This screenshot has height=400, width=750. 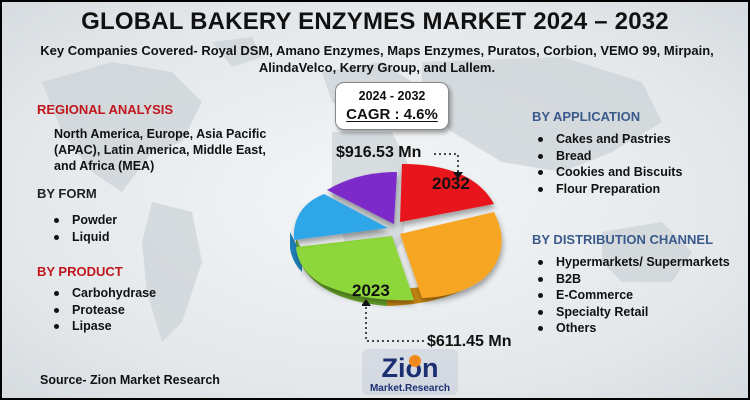 I want to click on year-2023-label: 2023, so click(x=371, y=290).